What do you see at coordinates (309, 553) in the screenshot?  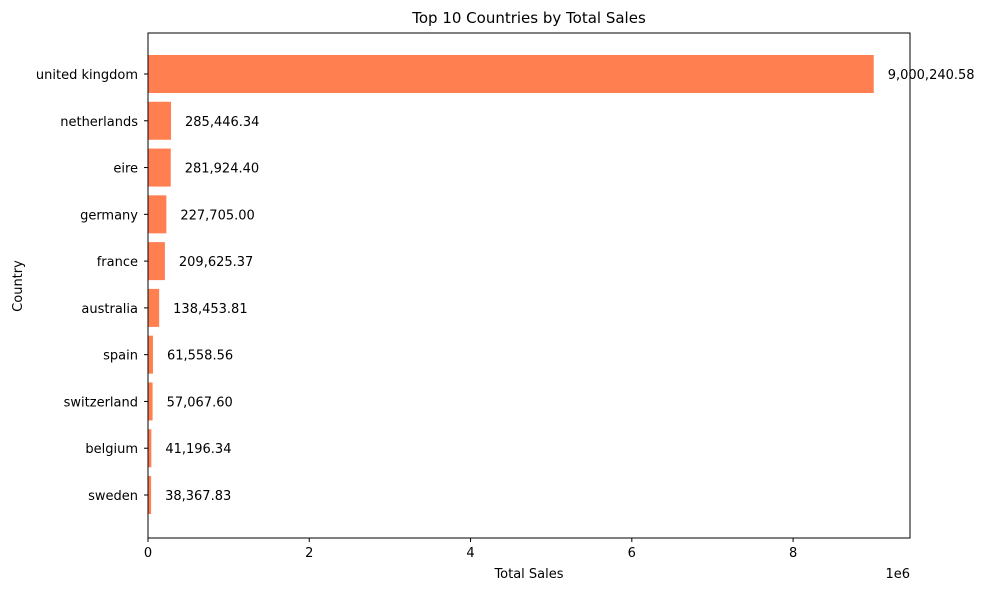 I see `x-tick-label: 2` at bounding box center [309, 553].